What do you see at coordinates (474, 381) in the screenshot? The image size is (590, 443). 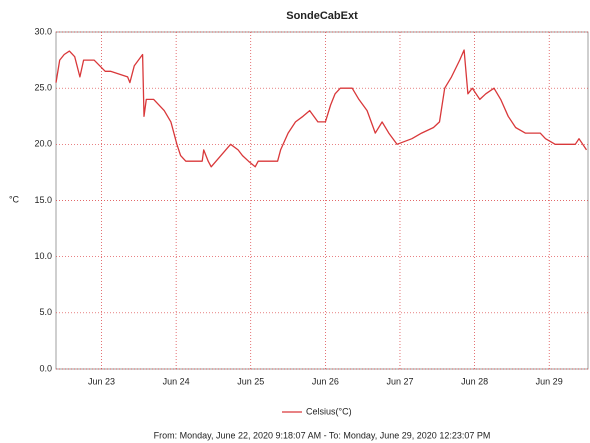 I see `x-tick-label: Jun 28` at bounding box center [474, 381].